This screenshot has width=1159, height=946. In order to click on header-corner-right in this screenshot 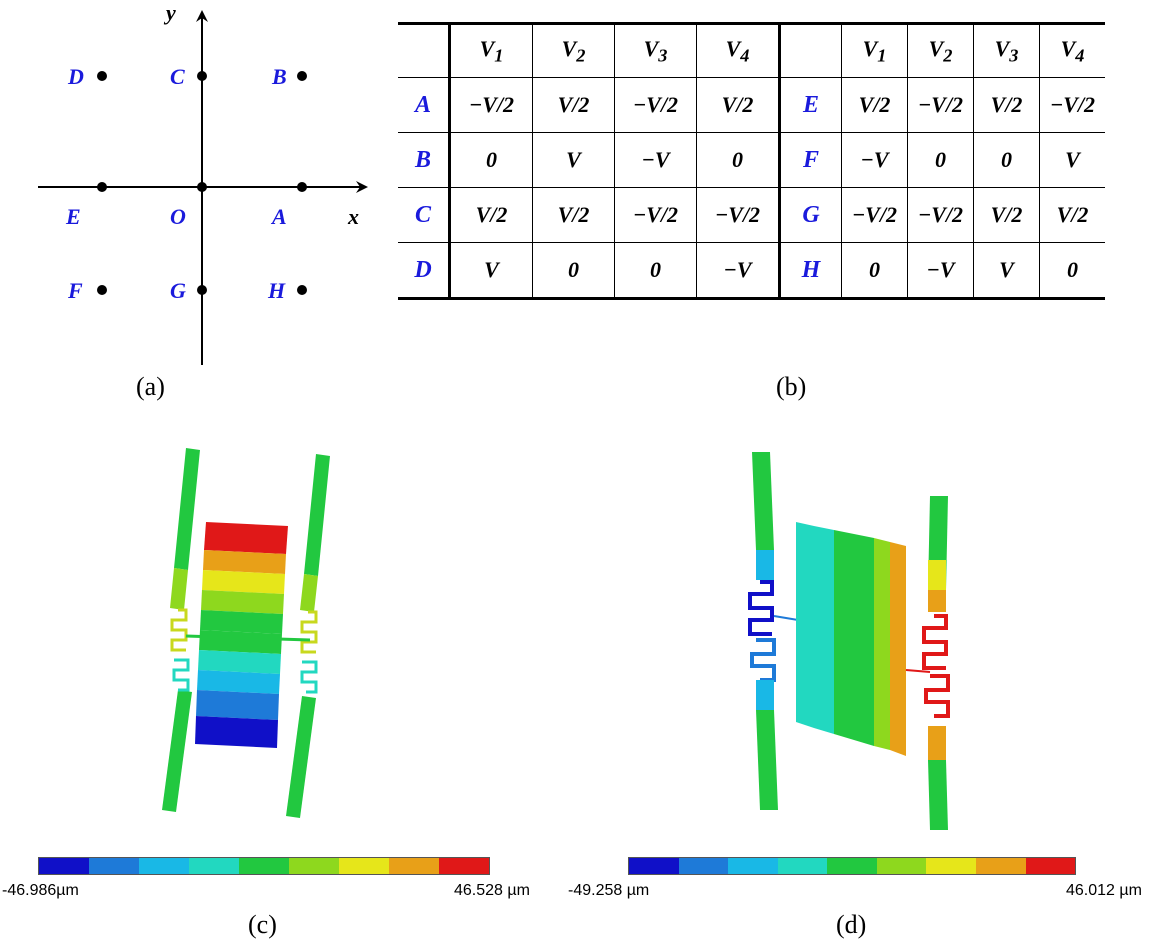, I will do `click(810, 50)`.